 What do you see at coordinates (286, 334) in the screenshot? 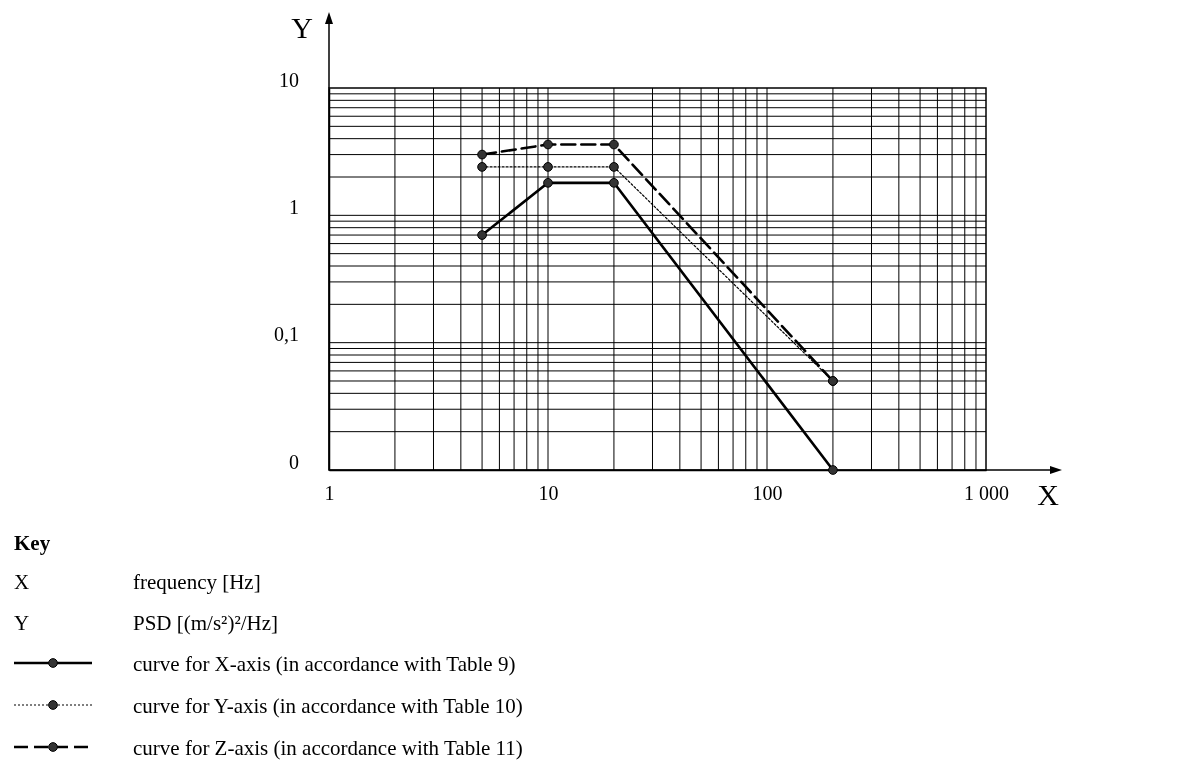
I see `y-tick-label: 0,1` at bounding box center [286, 334].